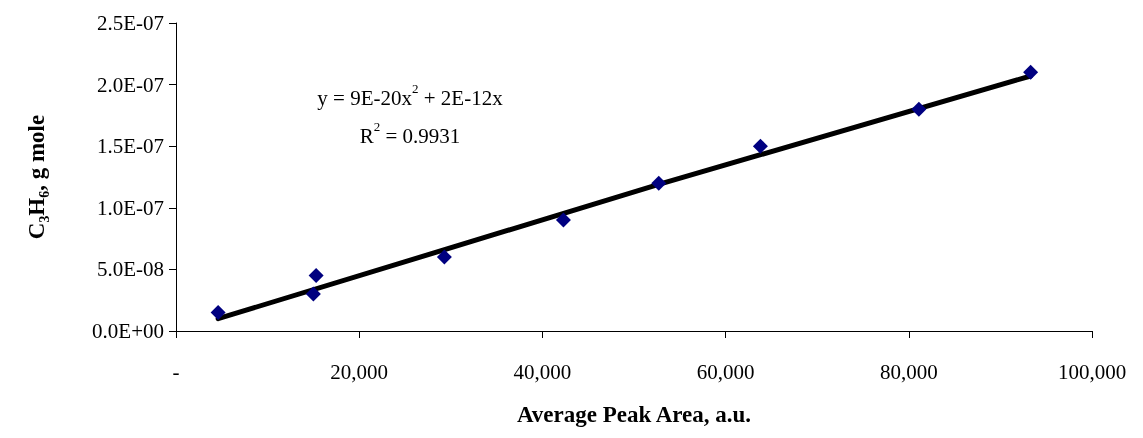  I want to click on x-tick-label: 60,000, so click(725, 371).